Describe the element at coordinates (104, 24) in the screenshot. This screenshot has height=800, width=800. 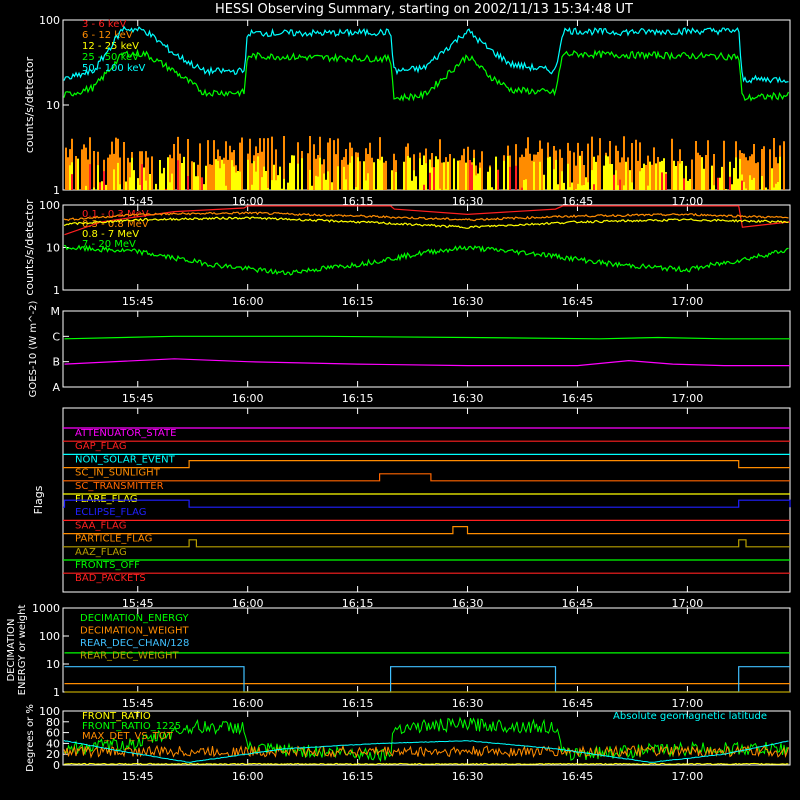
I see `panel-low-legend-0: 3 - 6 keV` at that location.